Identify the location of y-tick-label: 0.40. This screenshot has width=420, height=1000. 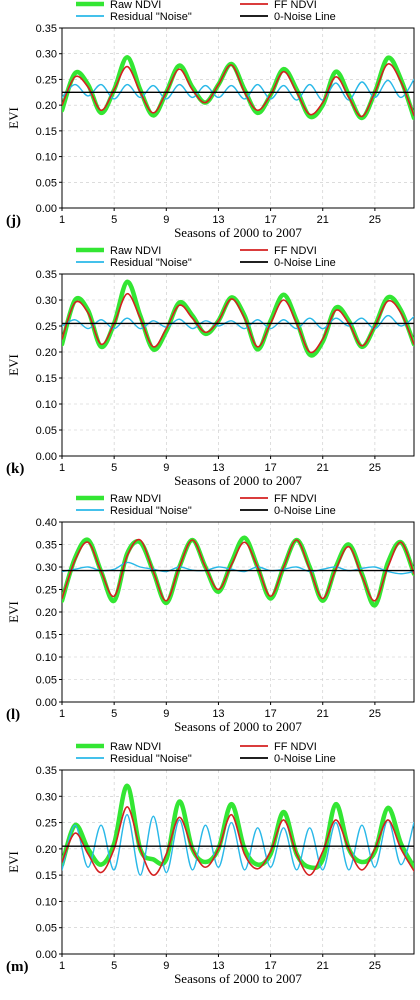
(46, 523).